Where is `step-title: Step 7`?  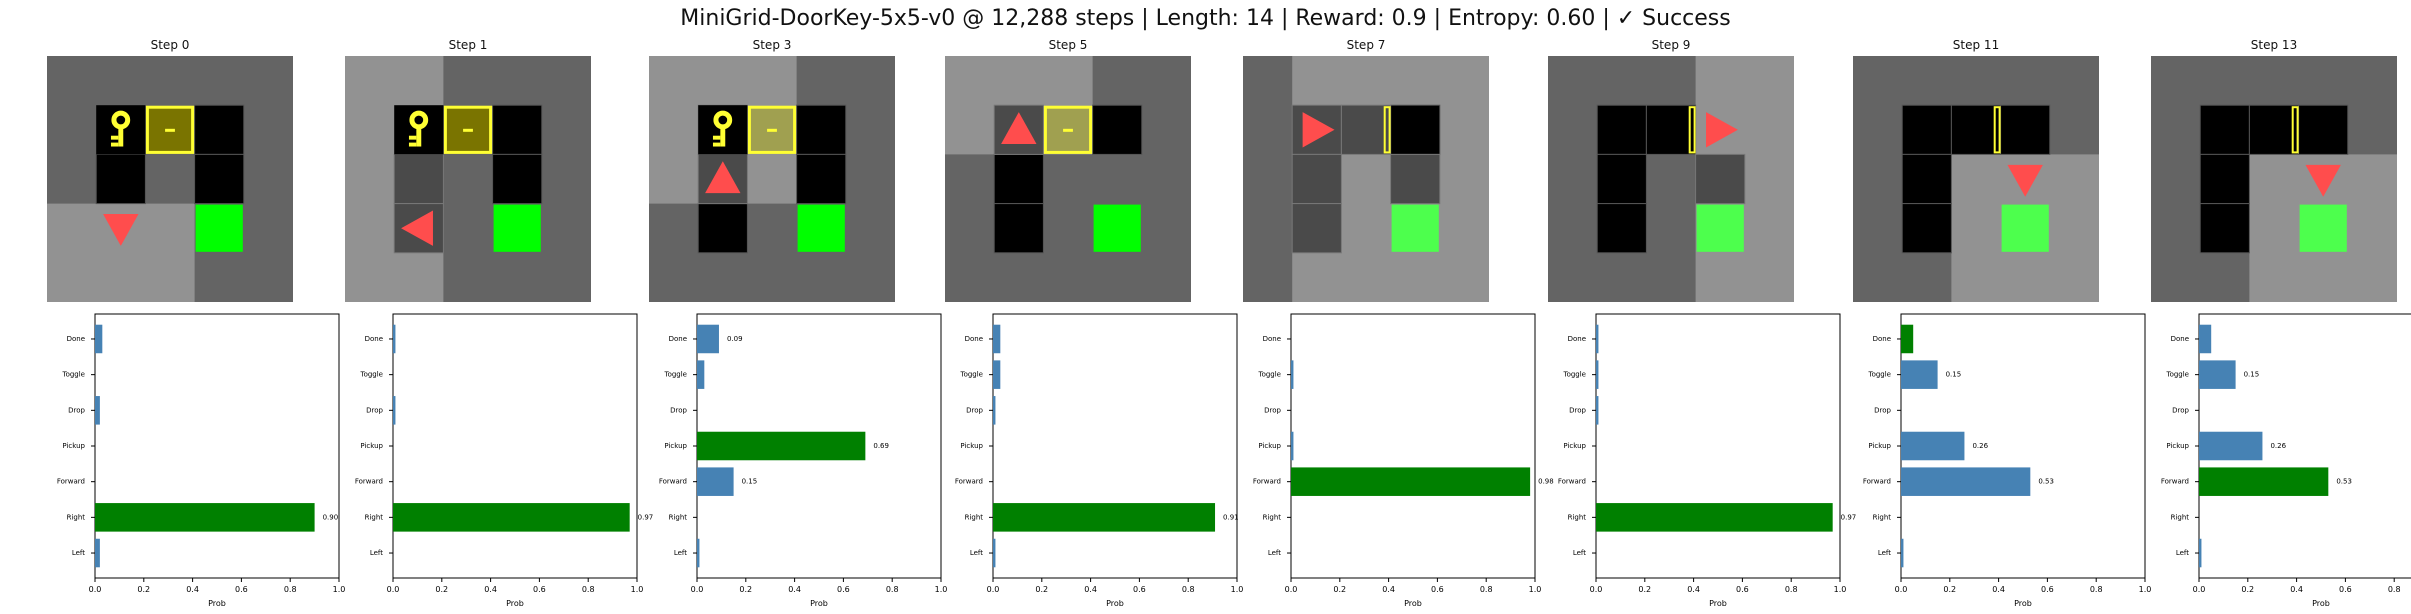
step-title: Step 7 is located at coordinates (1366, 45).